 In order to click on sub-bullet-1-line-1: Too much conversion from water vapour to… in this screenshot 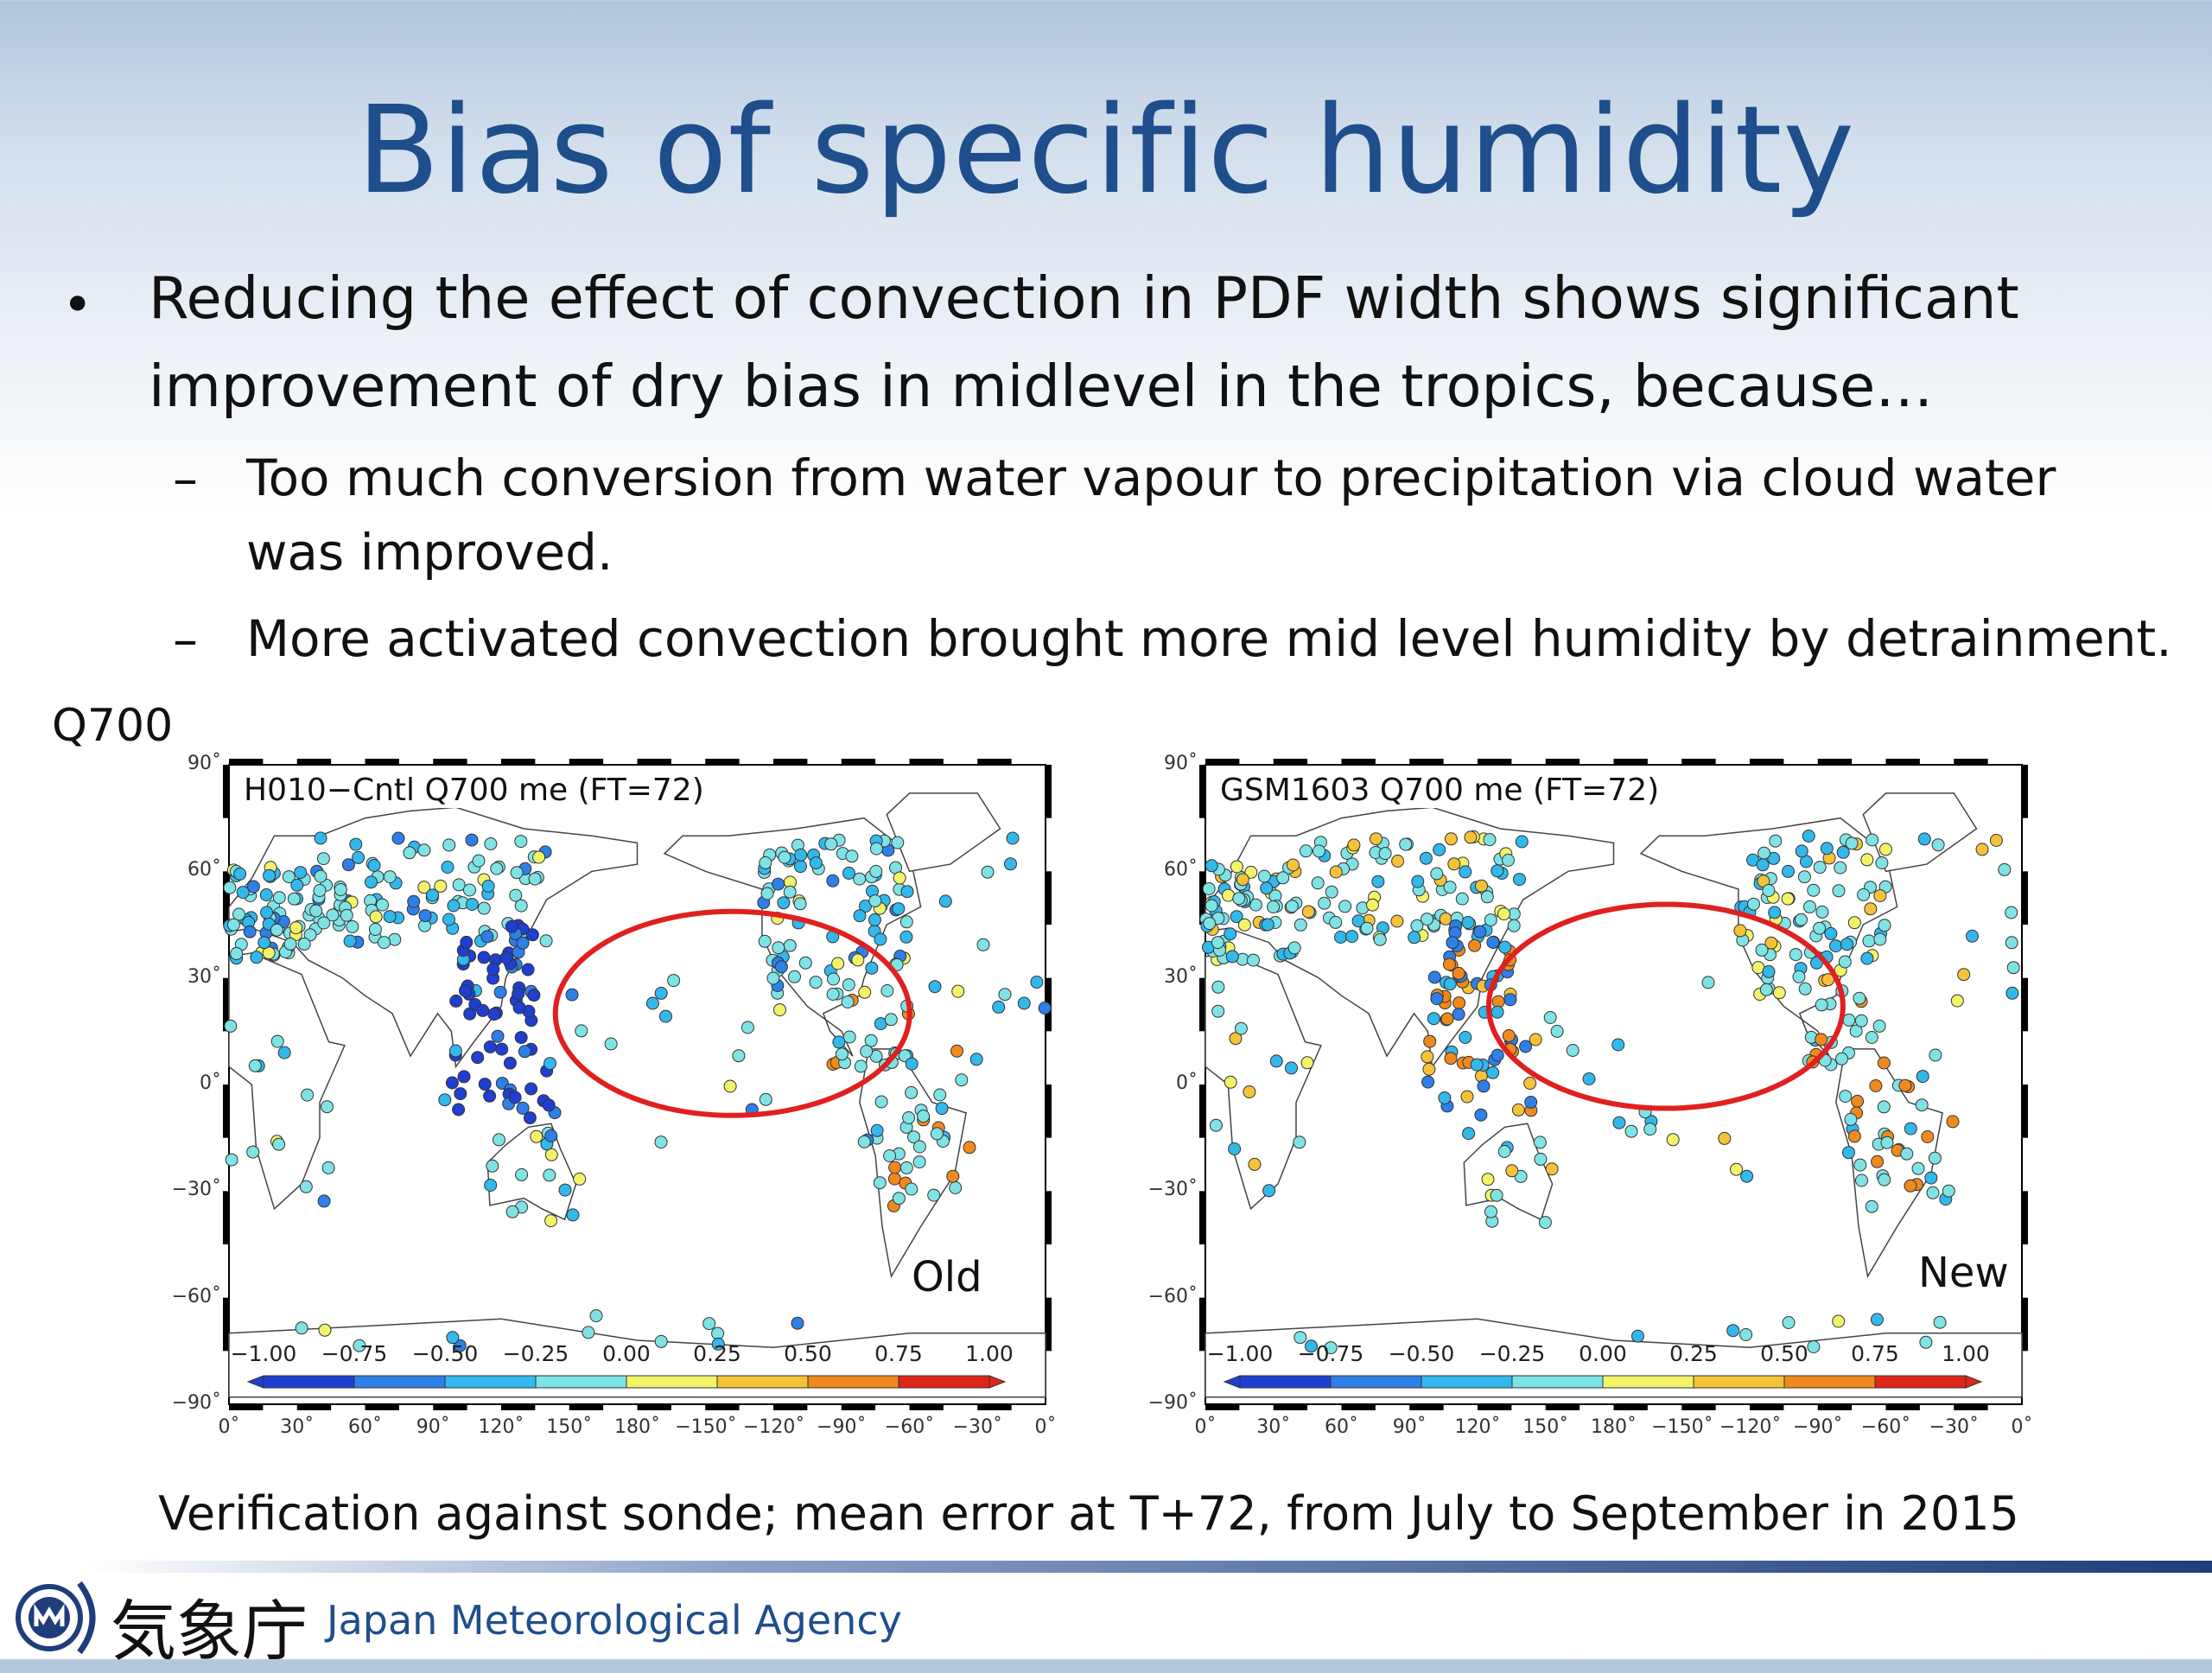, I will do `click(1151, 477)`.